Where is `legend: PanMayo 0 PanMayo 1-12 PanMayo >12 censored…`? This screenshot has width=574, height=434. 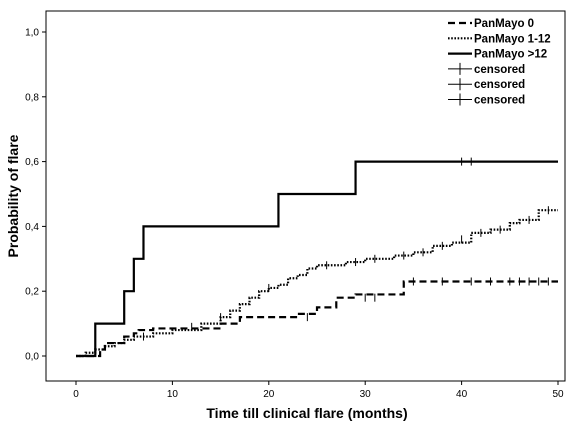 legend: PanMayo 0 PanMayo 1-12 PanMayo >12 censored… is located at coordinates (499, 62).